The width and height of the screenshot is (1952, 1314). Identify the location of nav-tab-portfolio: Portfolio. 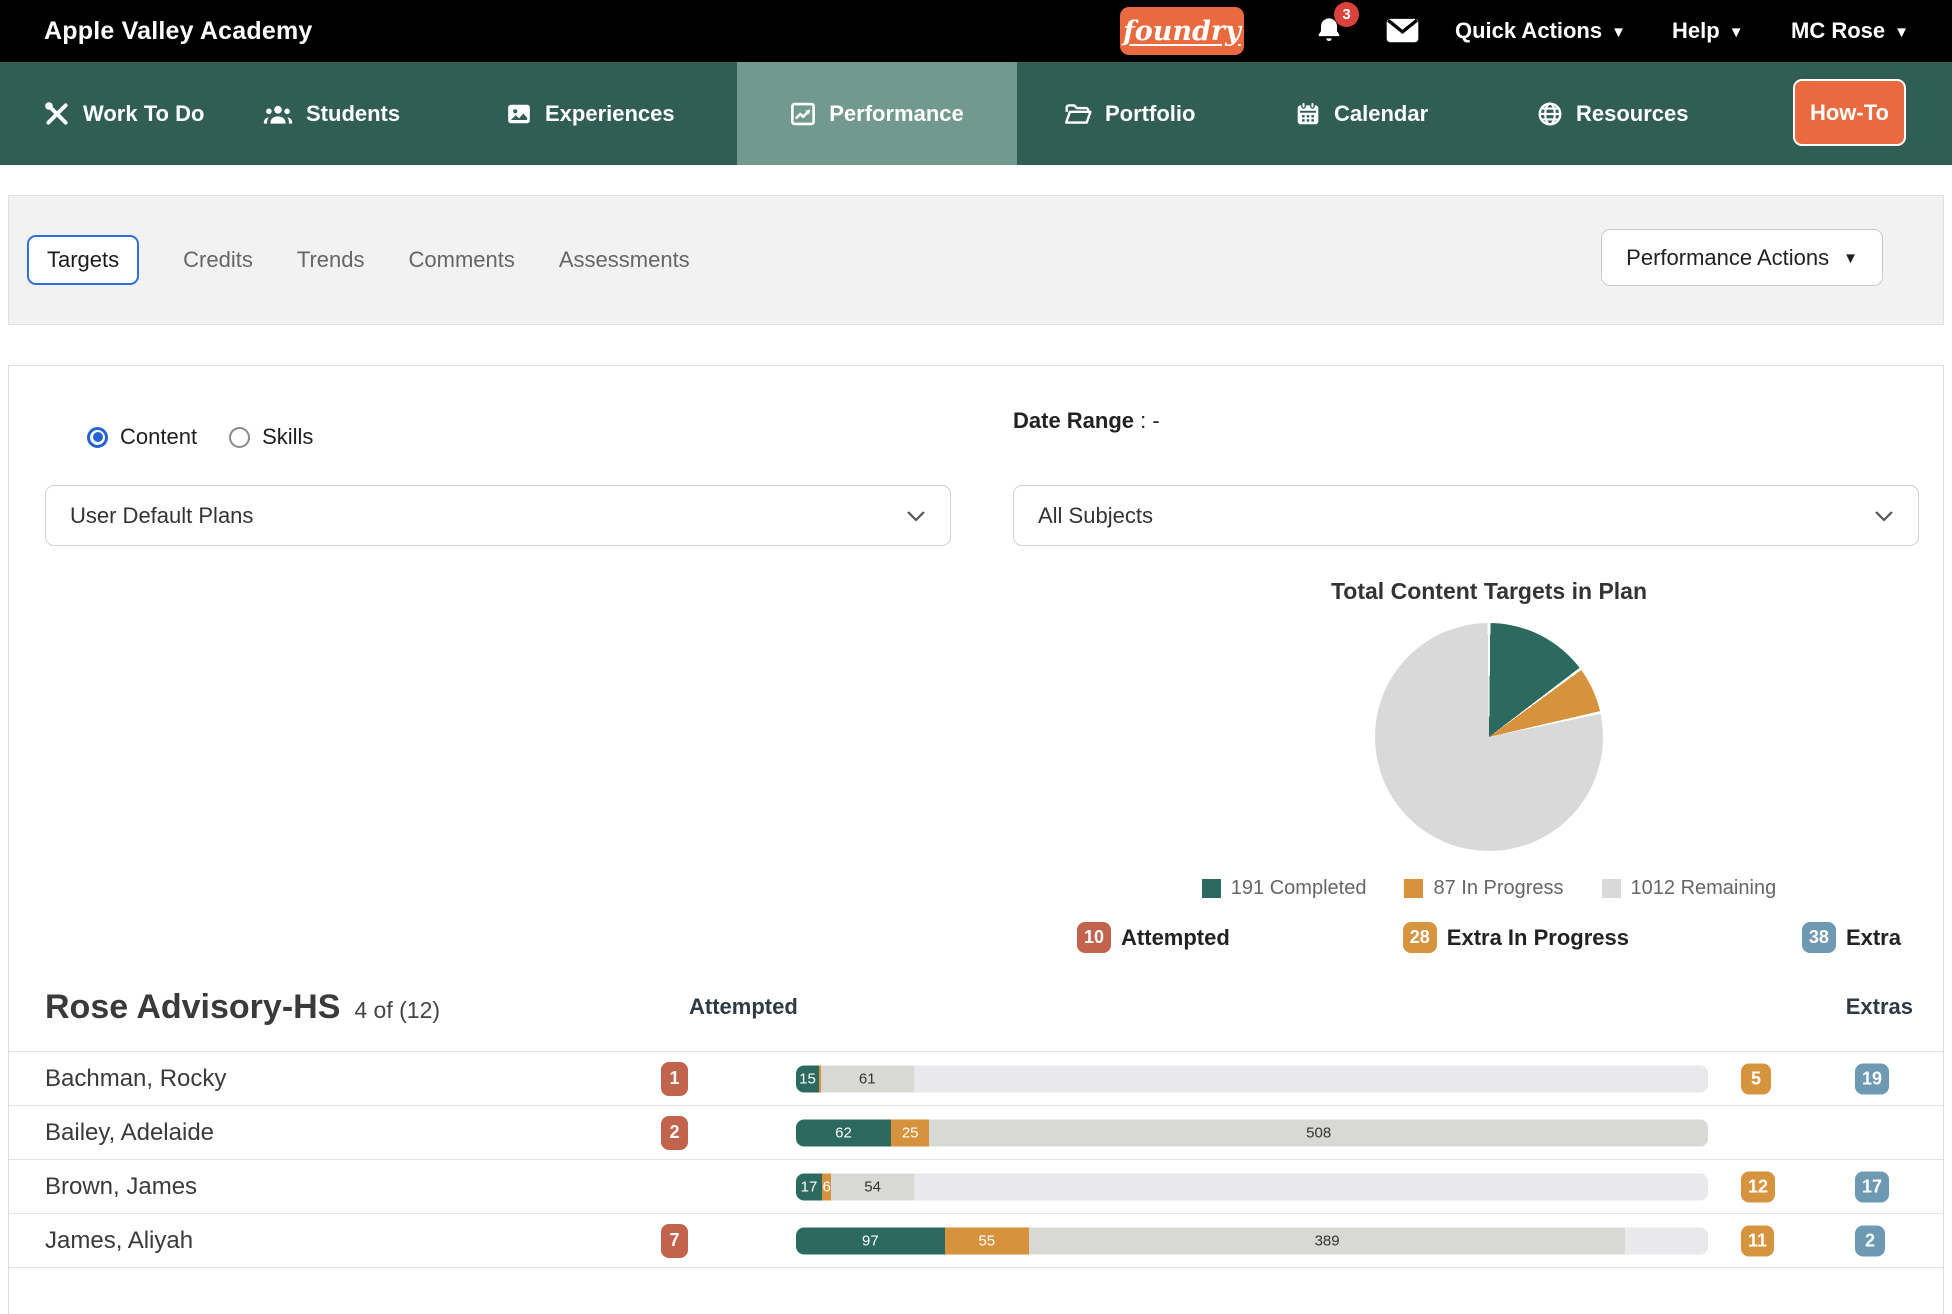
(1129, 113).